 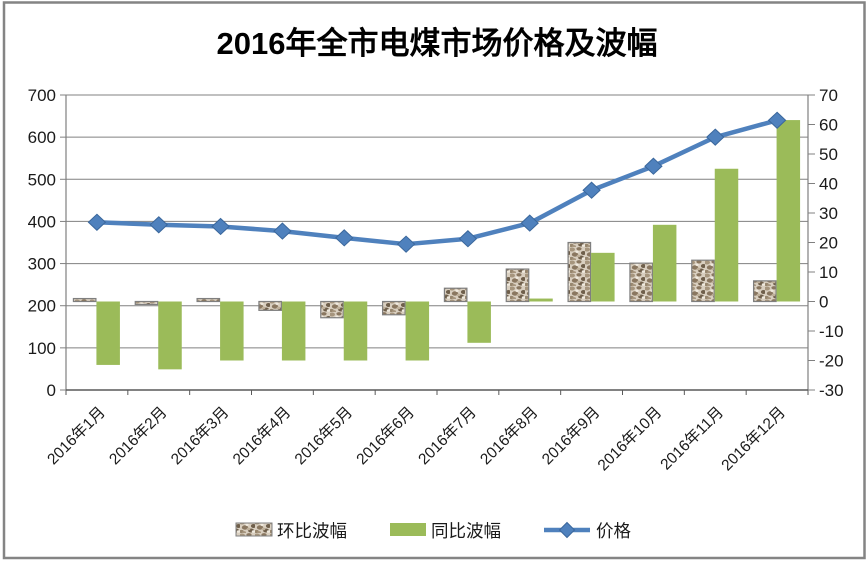 What do you see at coordinates (466, 531) in the screenshot?
I see `legend-label-tongbi: 同比波幅` at bounding box center [466, 531].